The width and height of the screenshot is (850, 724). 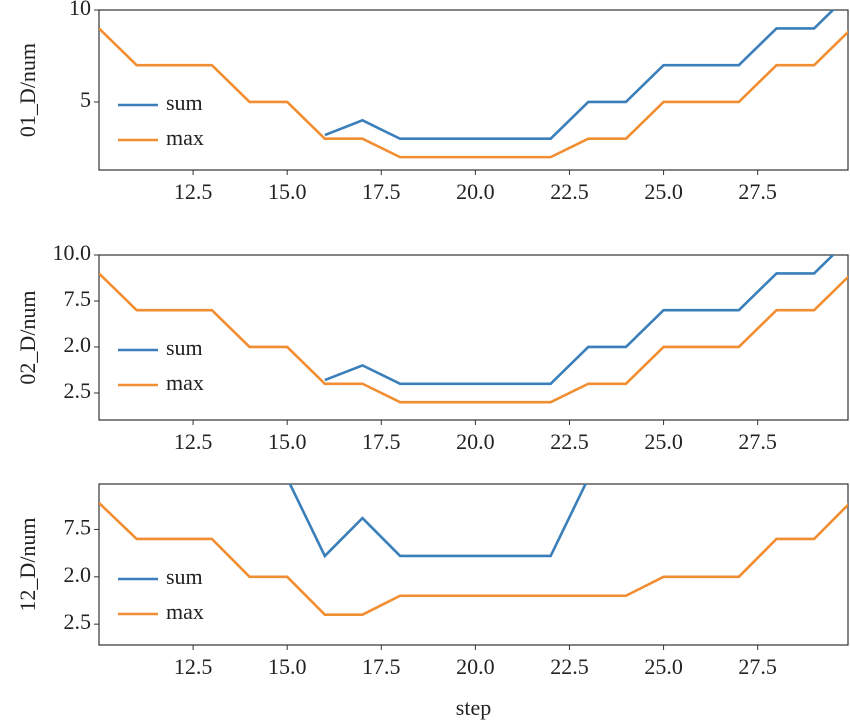 What do you see at coordinates (473, 707) in the screenshot?
I see `x-axis-label: step` at bounding box center [473, 707].